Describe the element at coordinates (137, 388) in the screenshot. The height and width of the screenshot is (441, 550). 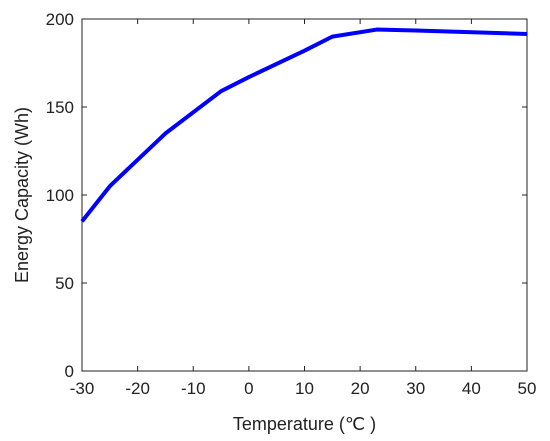
I see `x-tick-label: -20` at that location.